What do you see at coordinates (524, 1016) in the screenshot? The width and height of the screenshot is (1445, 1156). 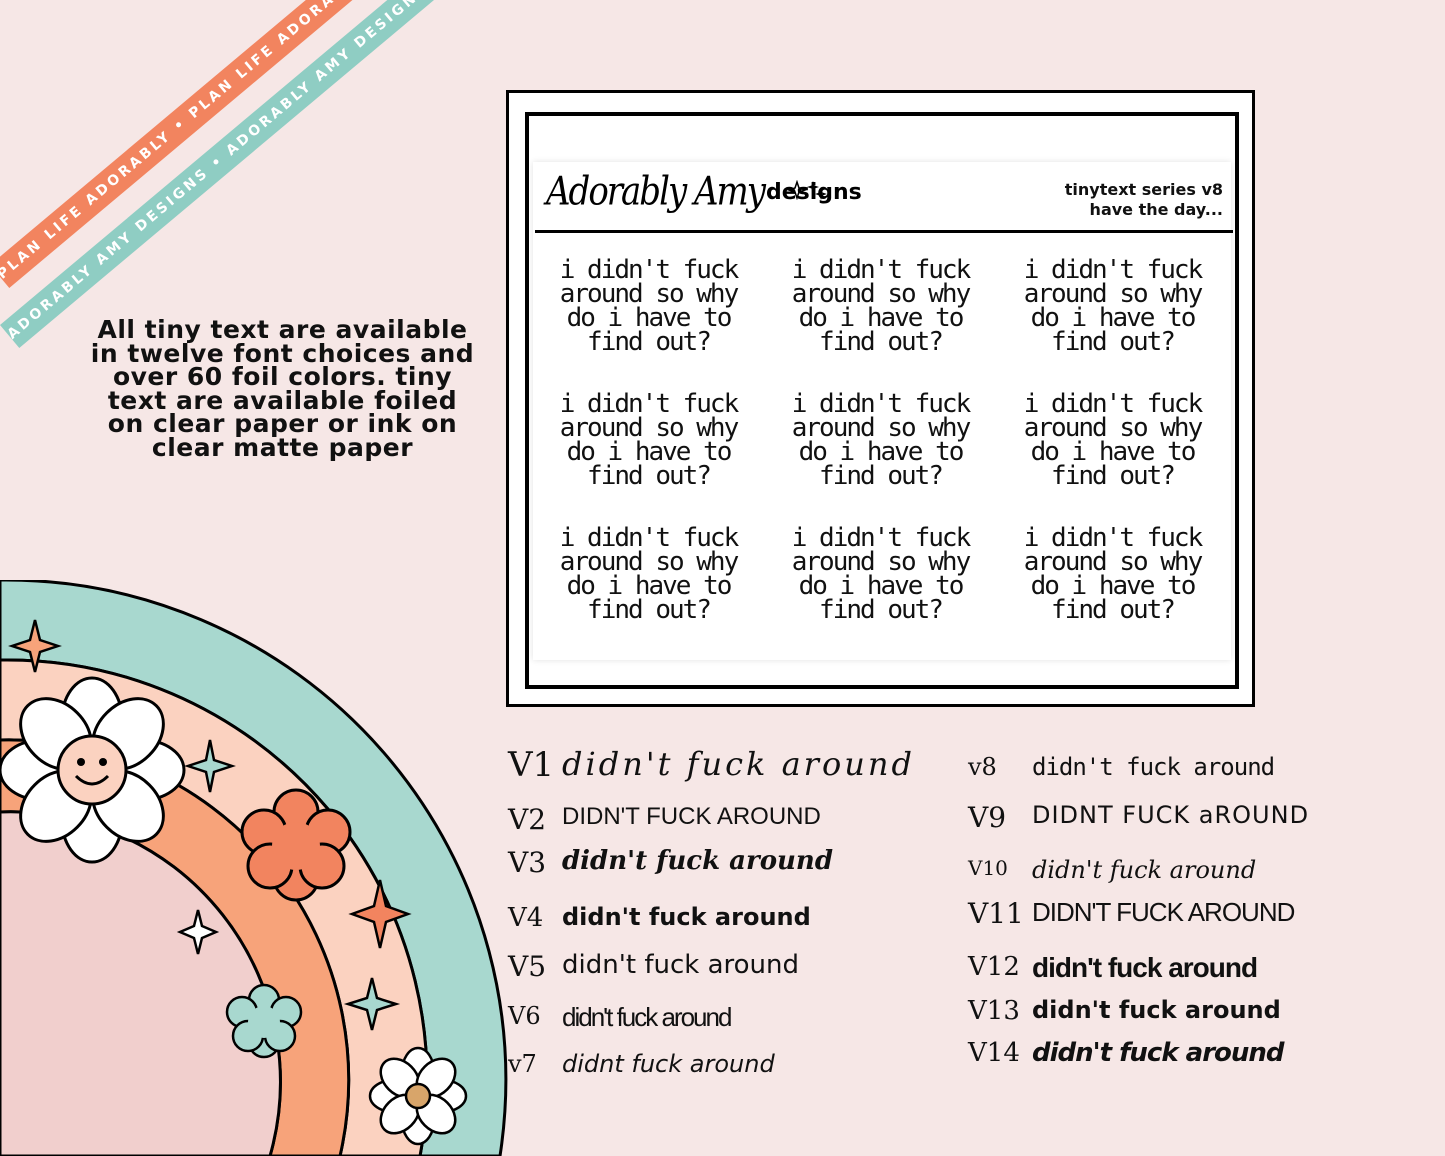 I see `version-label: V6` at bounding box center [524, 1016].